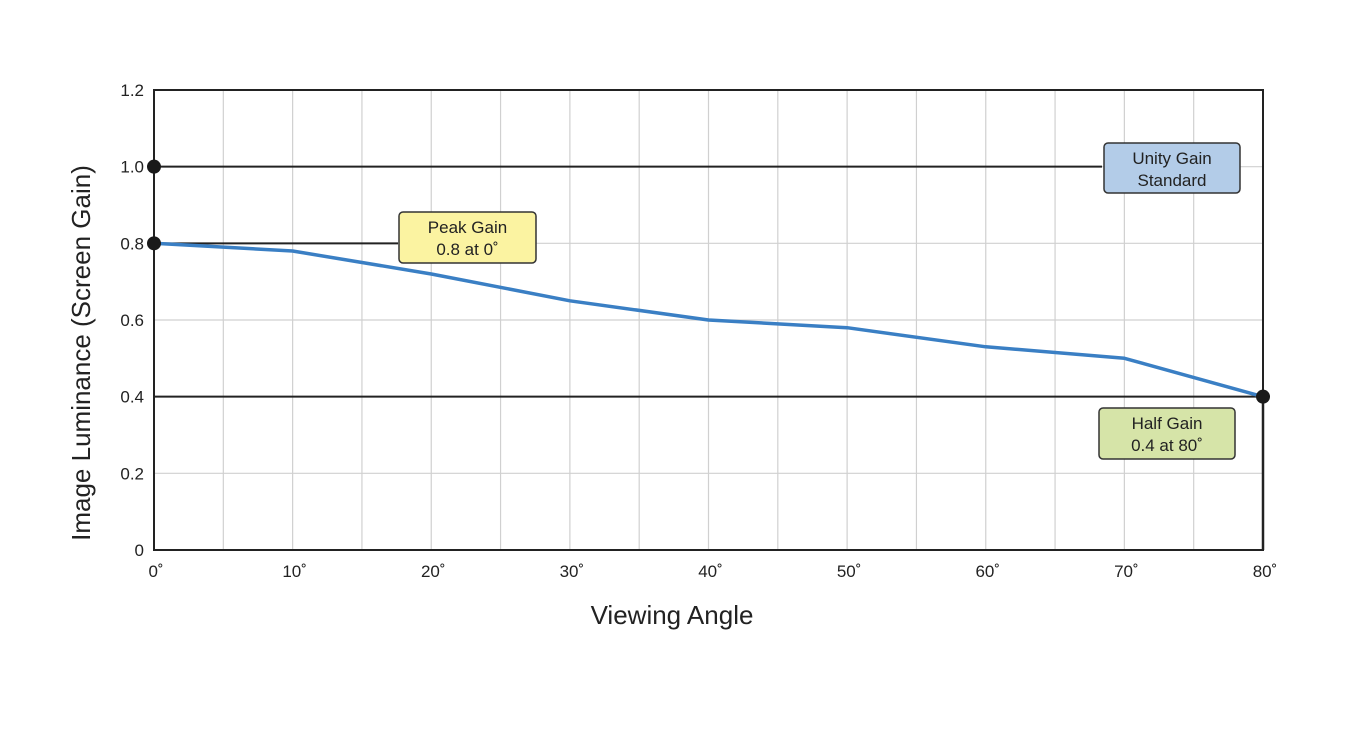 This screenshot has width=1370, height=734. What do you see at coordinates (1171, 158) in the screenshot?
I see `annotation-text: Unity Gain` at bounding box center [1171, 158].